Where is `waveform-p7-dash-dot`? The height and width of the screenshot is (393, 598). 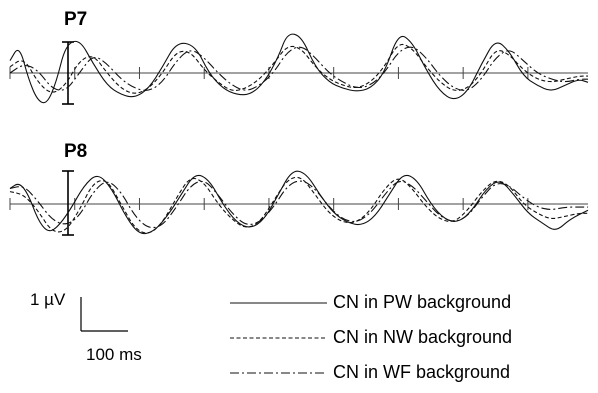 waveform-p7-dash-dot is located at coordinates (298, 68).